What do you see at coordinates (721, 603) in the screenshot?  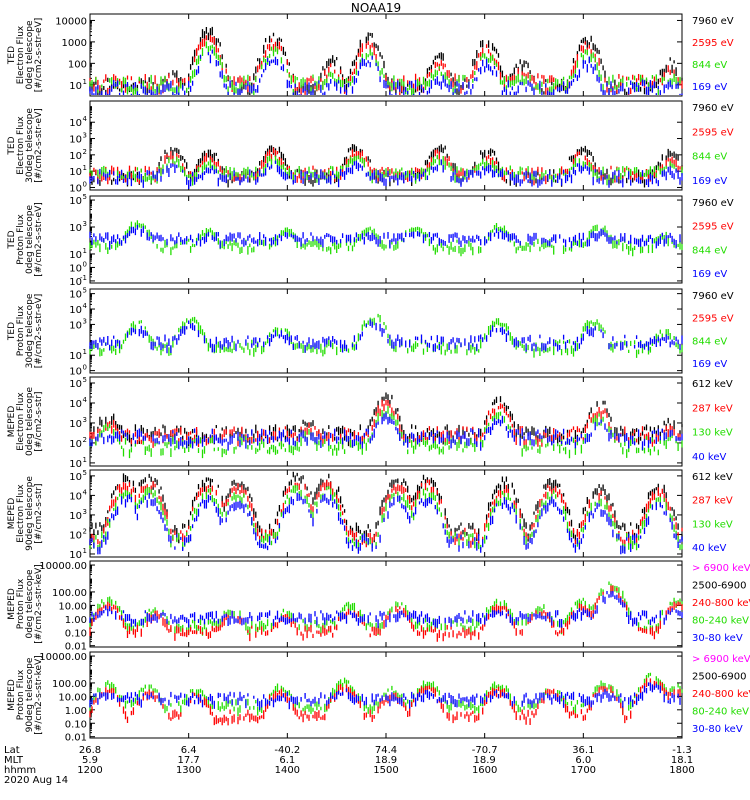 I see `legend-entry: 240-800 keV` at bounding box center [721, 603].